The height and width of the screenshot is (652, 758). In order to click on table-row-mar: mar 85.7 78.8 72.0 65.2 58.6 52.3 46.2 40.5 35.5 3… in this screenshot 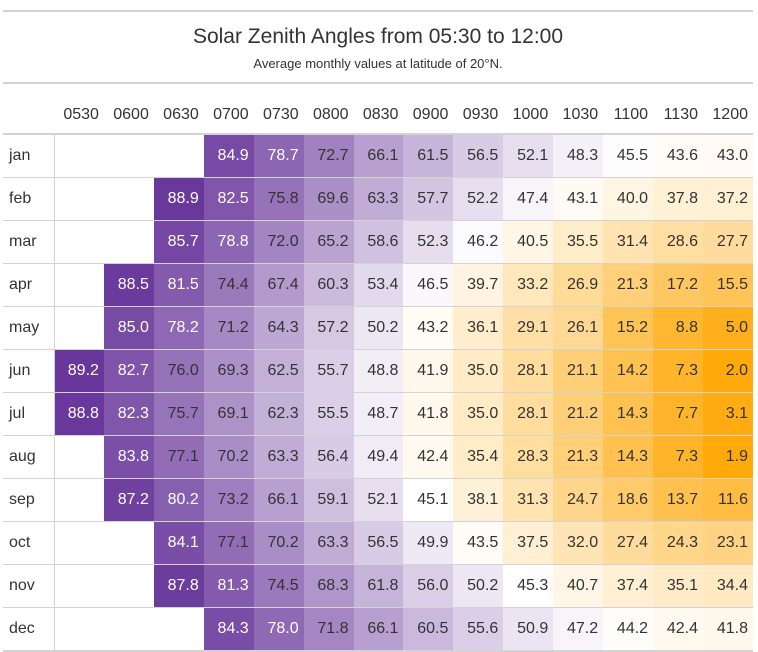, I will do `click(378, 242)`.